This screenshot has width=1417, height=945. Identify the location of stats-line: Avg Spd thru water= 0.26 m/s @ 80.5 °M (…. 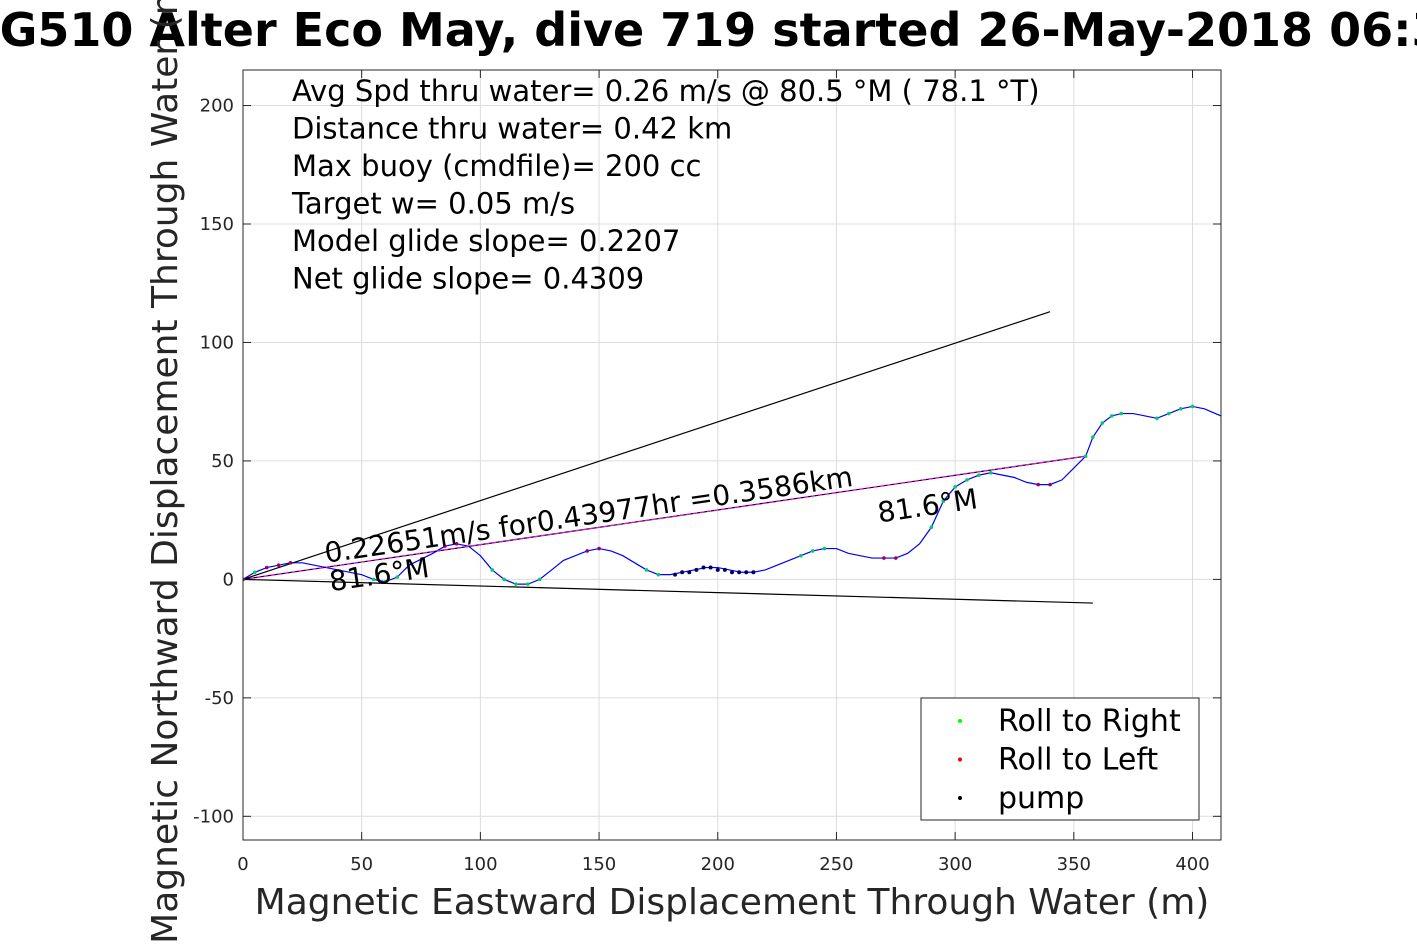
(666, 91).